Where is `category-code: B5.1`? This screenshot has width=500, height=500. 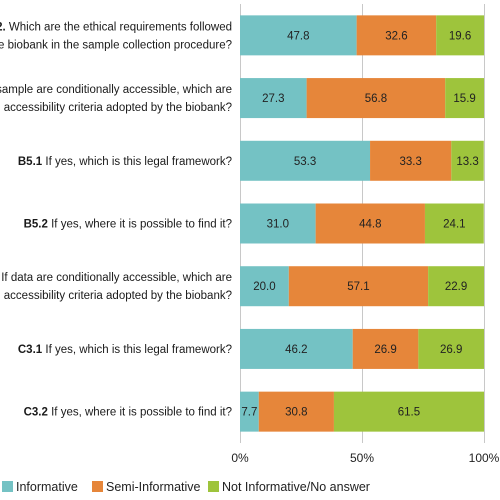
category-code: B5.1 is located at coordinates (32, 162).